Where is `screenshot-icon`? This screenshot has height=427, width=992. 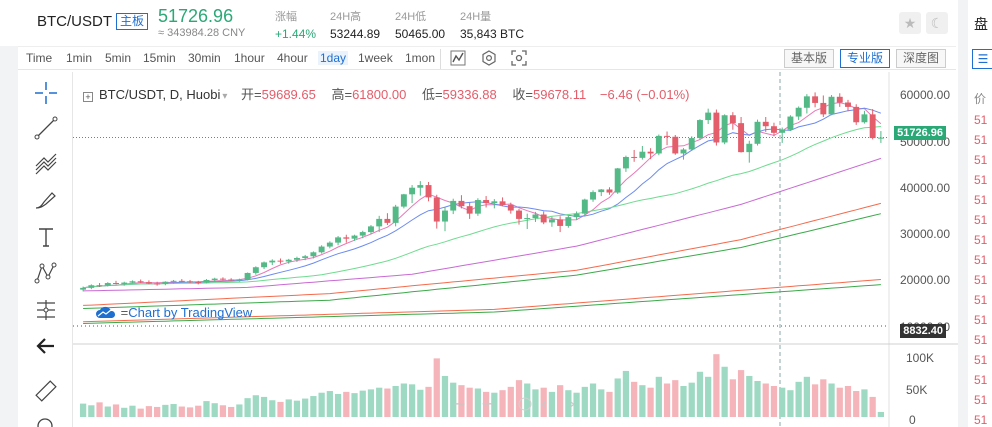 screenshot-icon is located at coordinates (519, 59).